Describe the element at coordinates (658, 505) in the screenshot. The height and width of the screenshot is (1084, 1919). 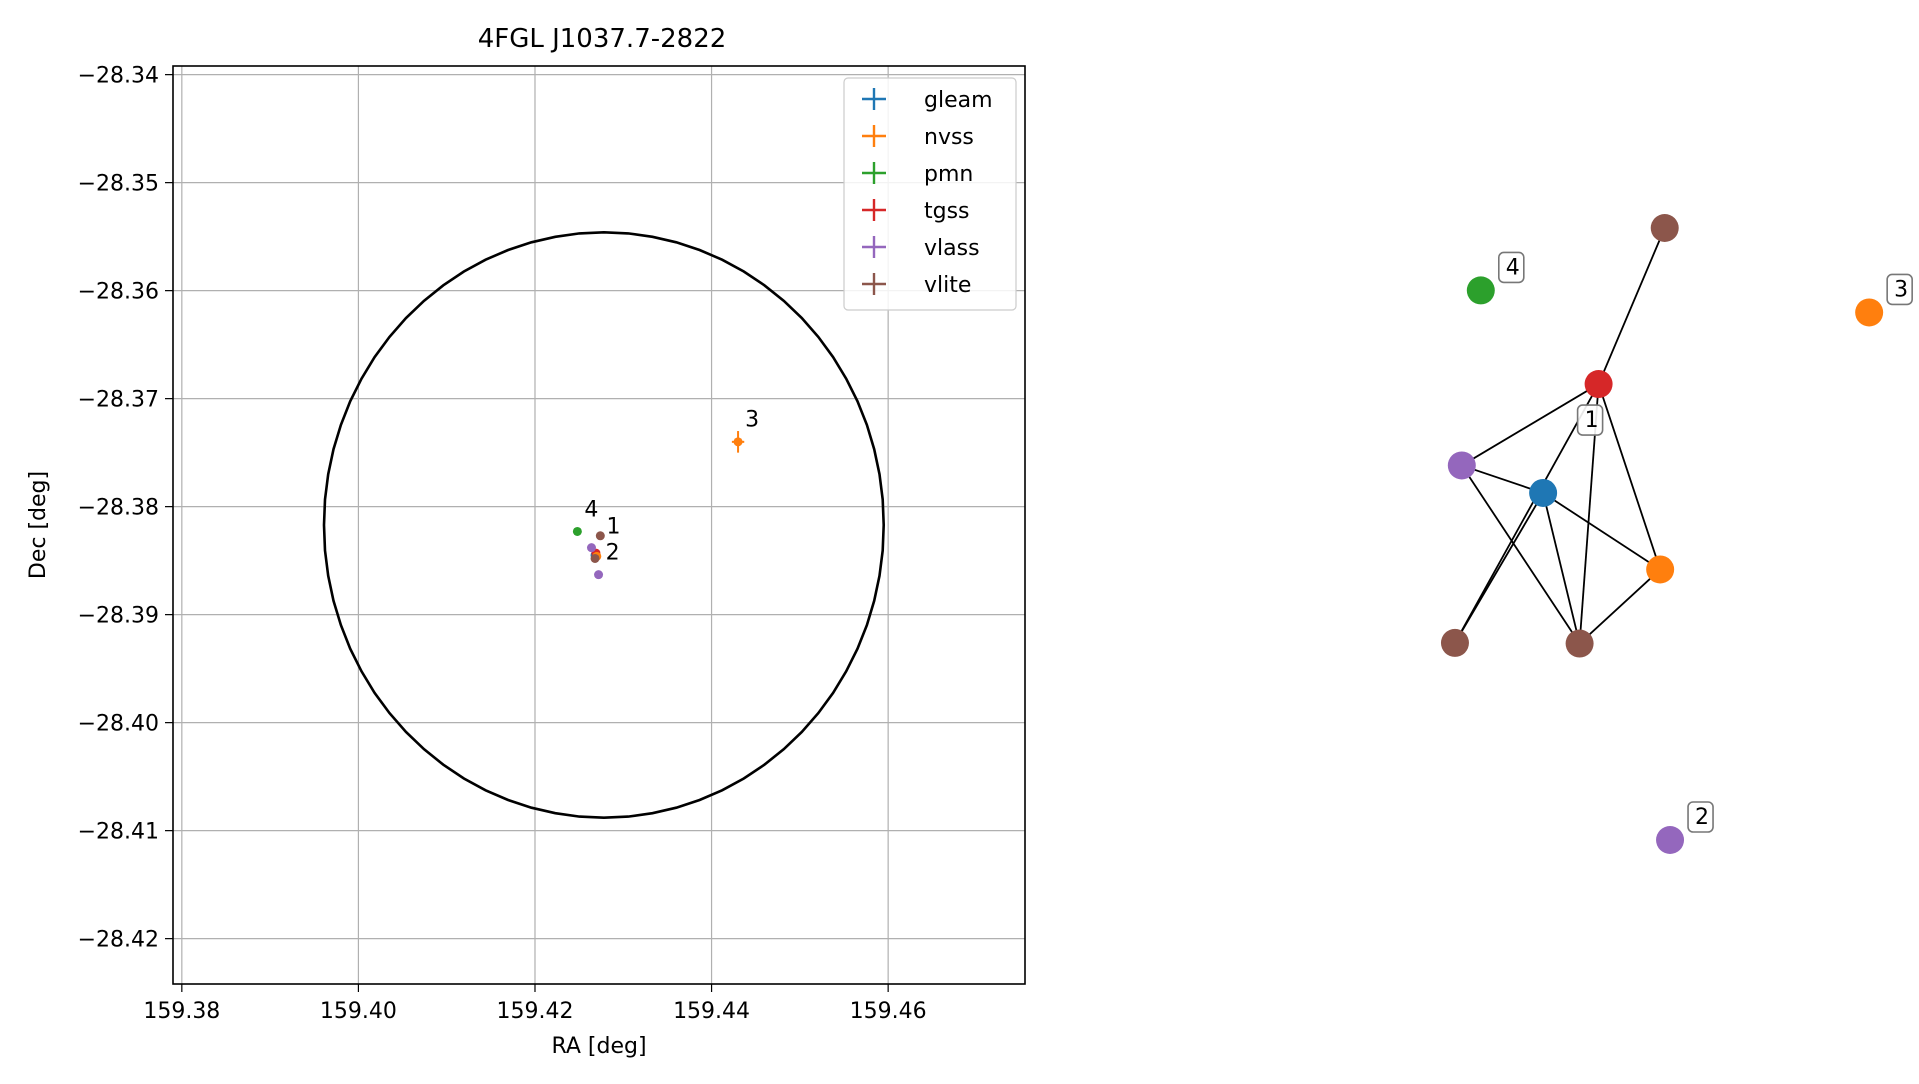
I see `data-points` at that location.